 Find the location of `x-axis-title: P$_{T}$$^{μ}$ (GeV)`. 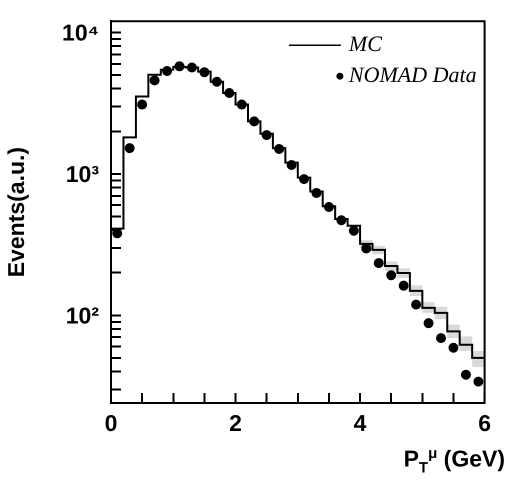

x-axis-title: P$_{T}$$^{μ}$ (GeV) is located at coordinates (454, 460).